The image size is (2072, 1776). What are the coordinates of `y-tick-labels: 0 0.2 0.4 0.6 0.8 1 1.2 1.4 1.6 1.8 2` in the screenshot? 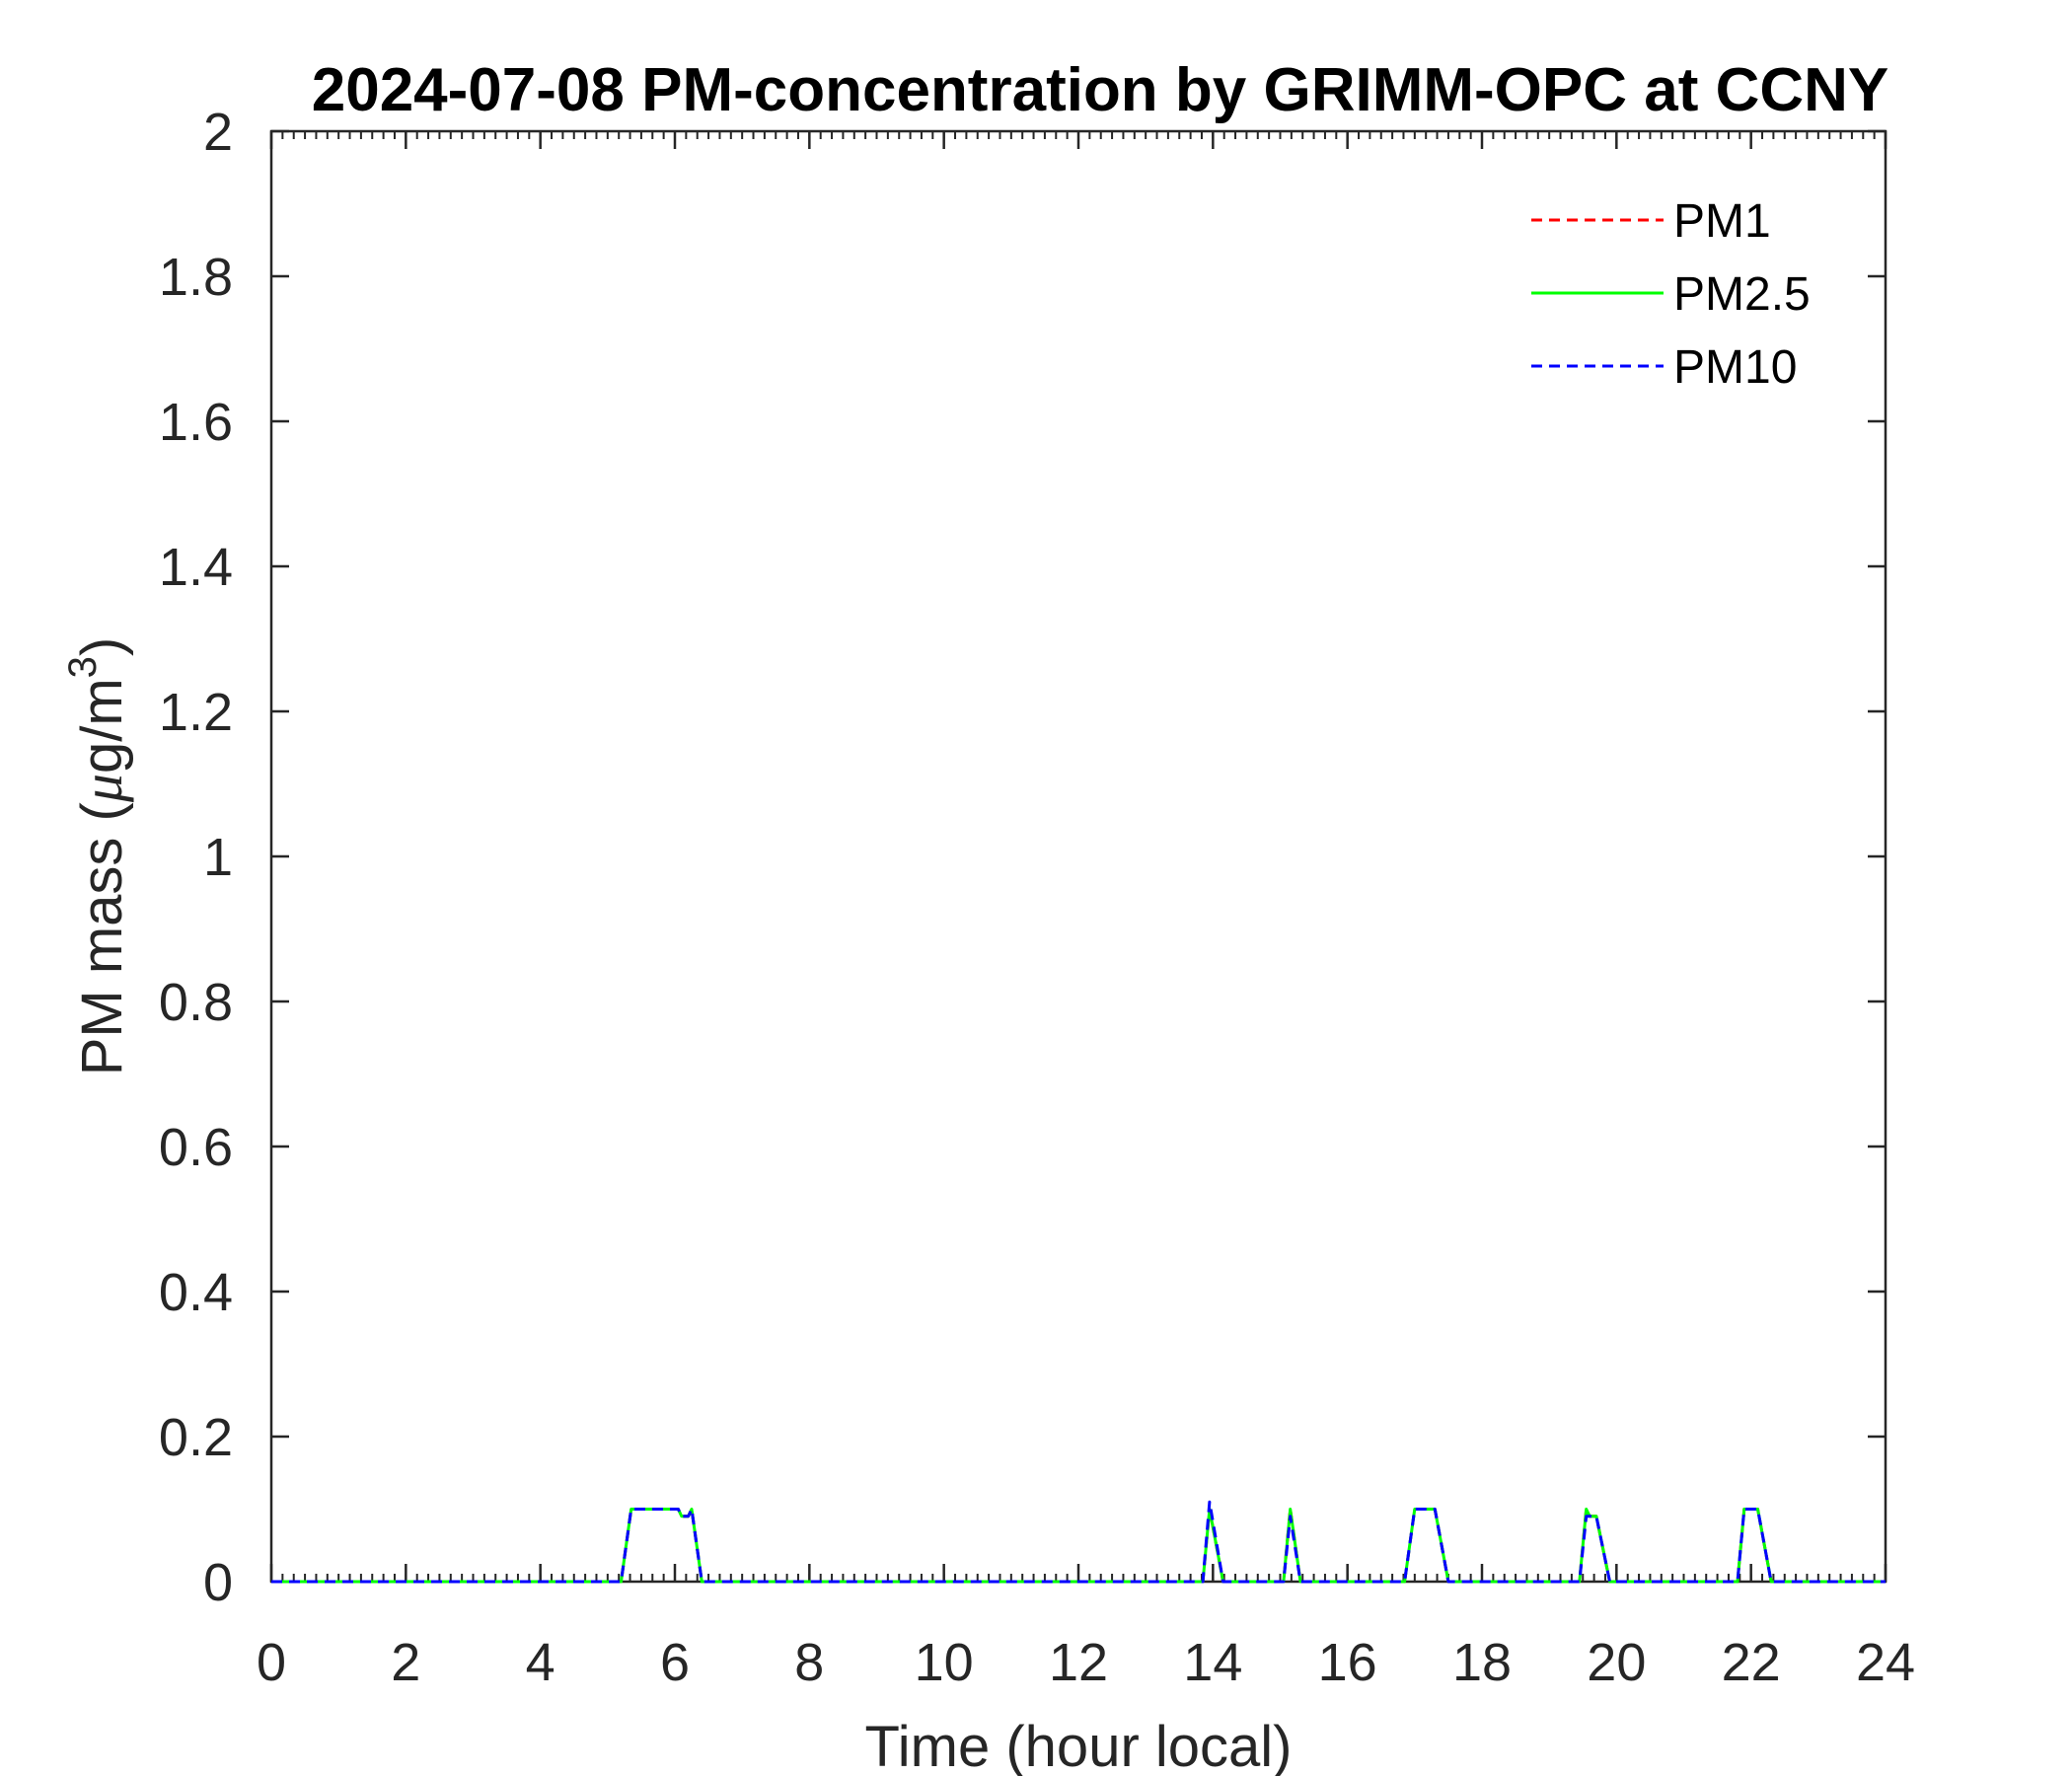 It's located at (196, 858).